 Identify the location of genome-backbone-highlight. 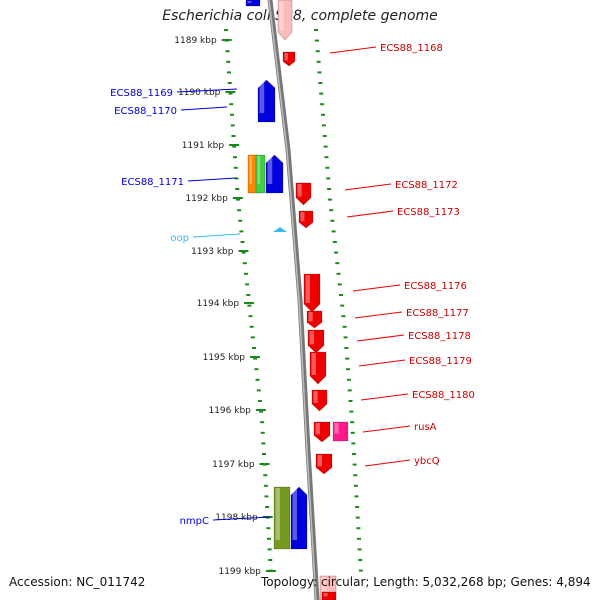
(292, 300).